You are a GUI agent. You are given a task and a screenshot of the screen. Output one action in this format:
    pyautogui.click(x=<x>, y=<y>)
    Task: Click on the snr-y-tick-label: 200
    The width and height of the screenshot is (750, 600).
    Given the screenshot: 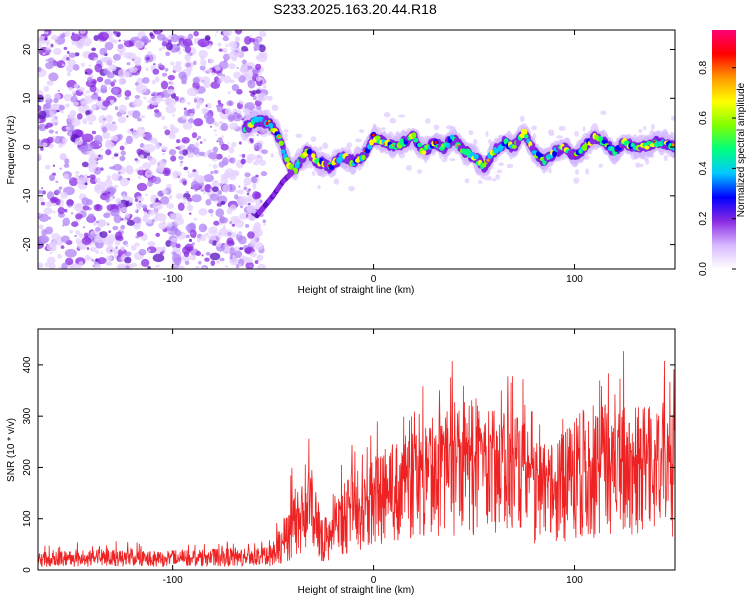 What is the action you would take?
    pyautogui.click(x=27, y=467)
    